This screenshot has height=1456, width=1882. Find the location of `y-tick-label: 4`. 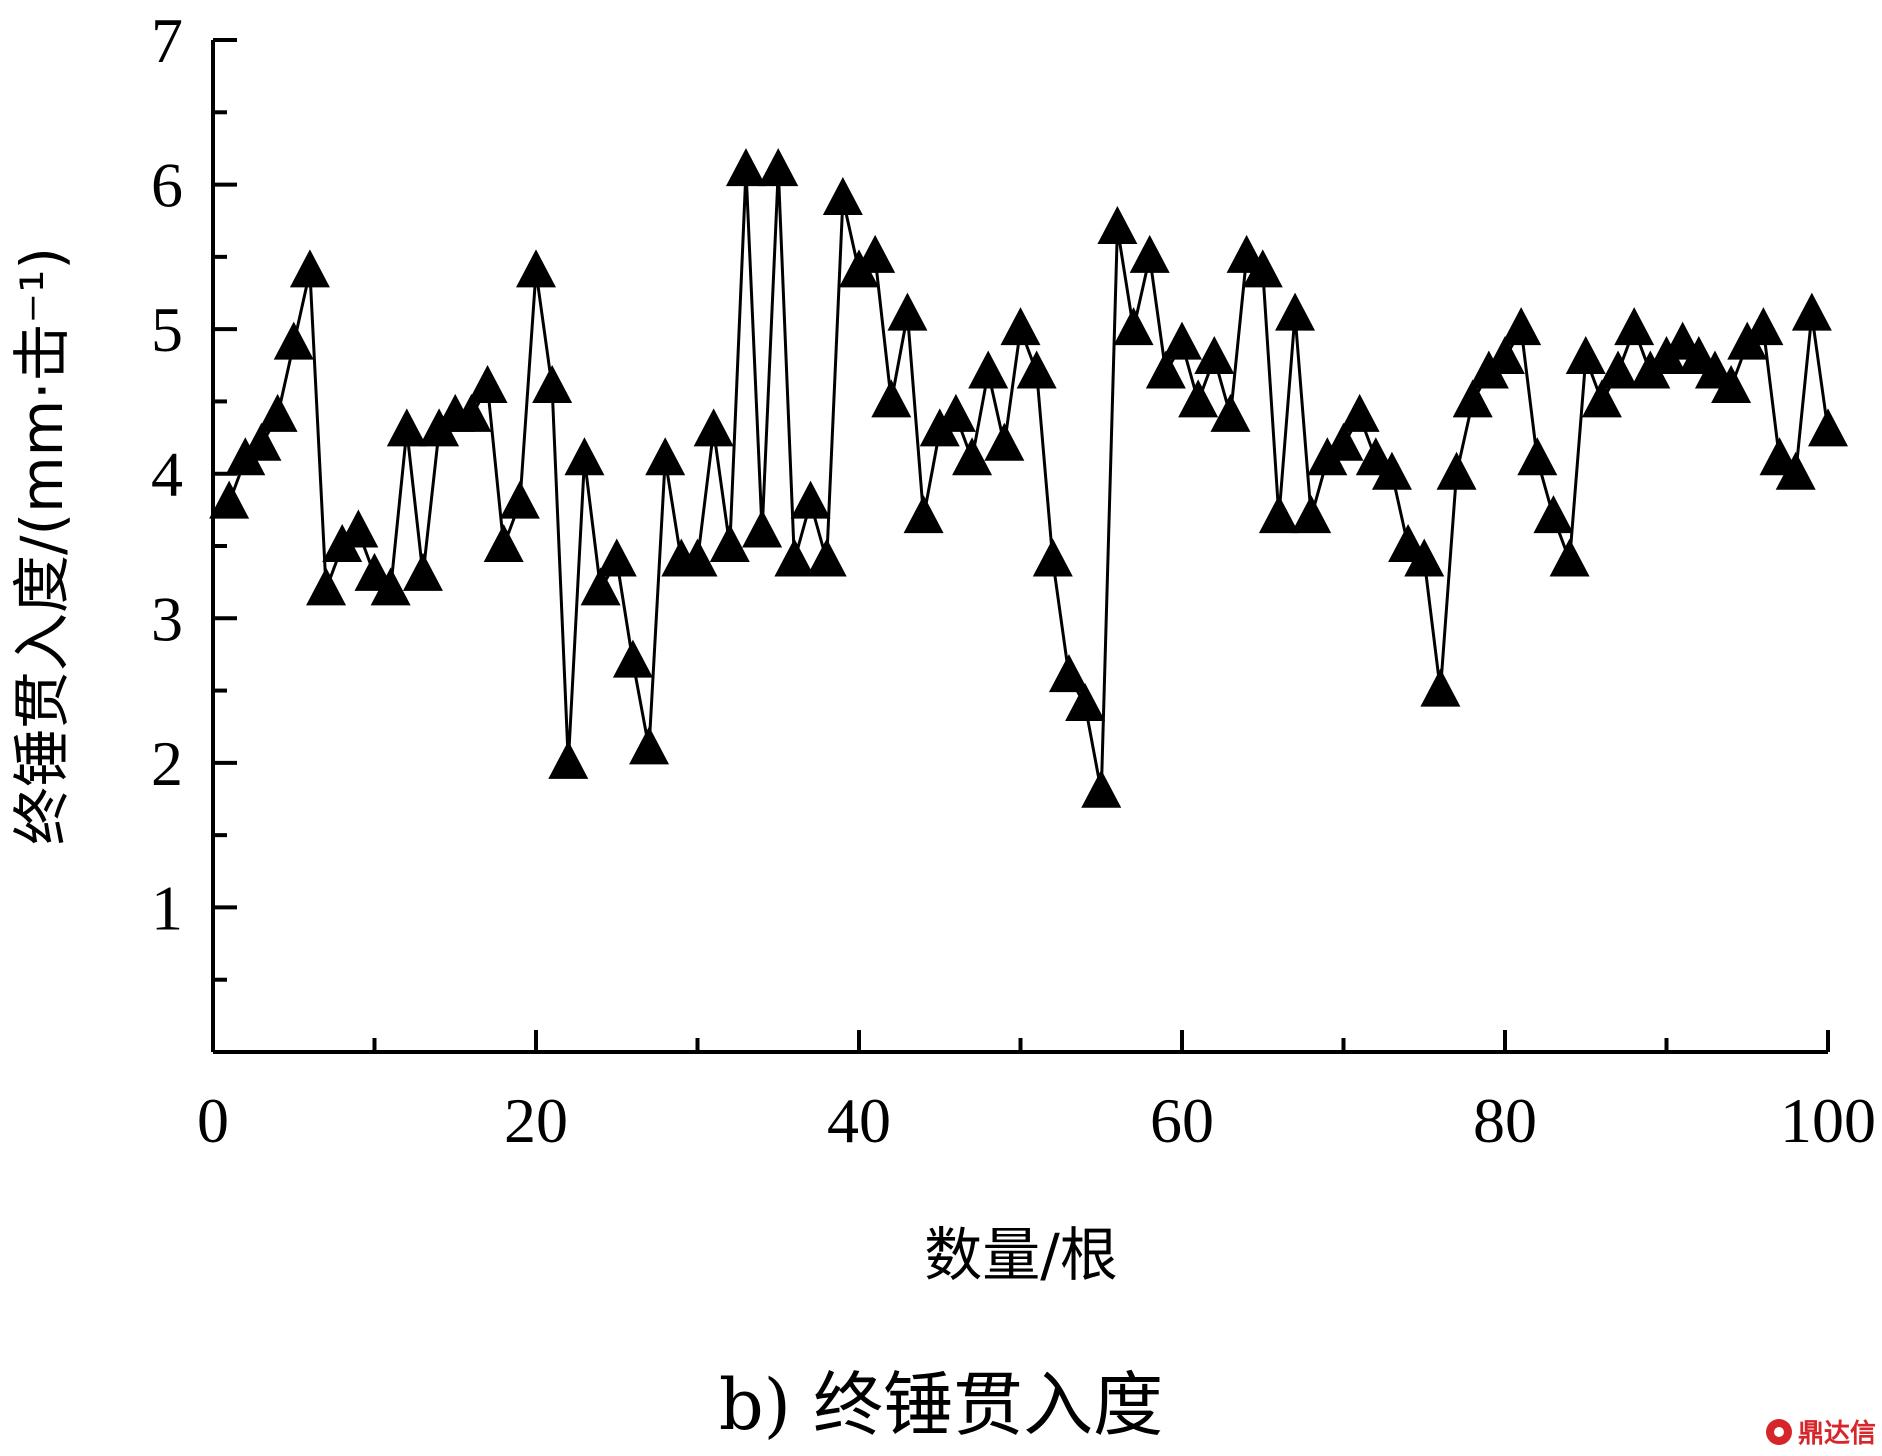

y-tick-label: 4 is located at coordinates (167, 474).